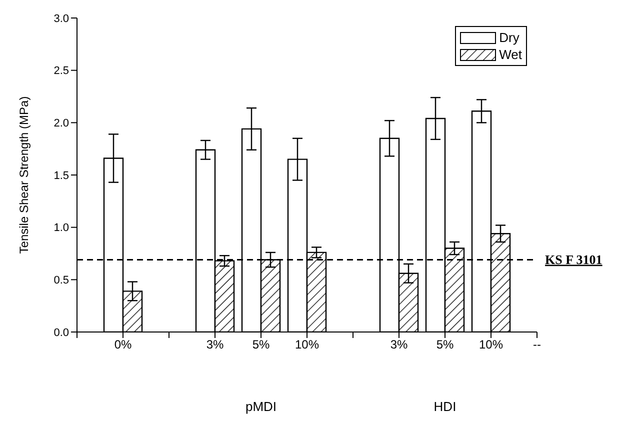  Describe the element at coordinates (509, 37) in the screenshot. I see `legend-label: Dry` at that location.